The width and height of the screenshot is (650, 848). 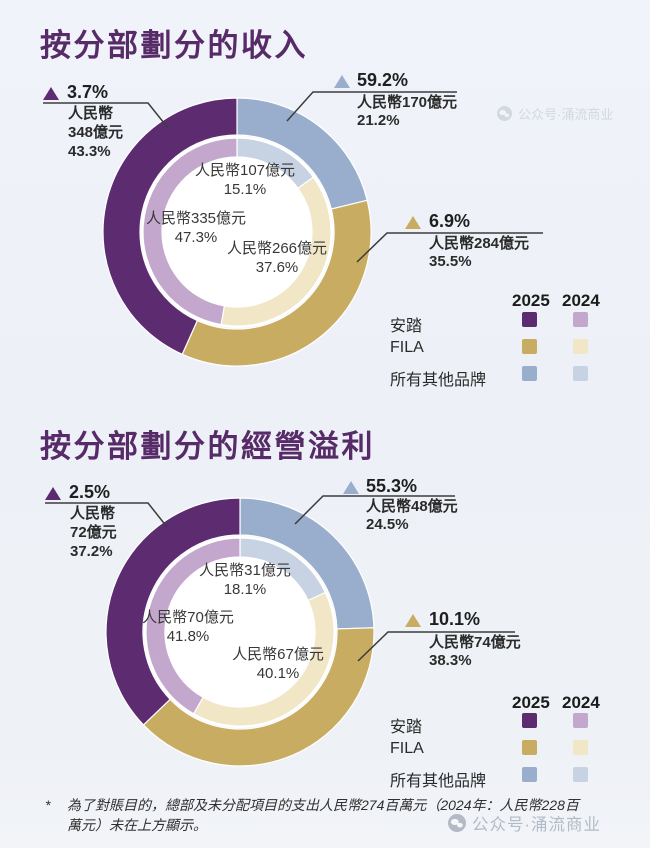 I want to click on revenue-other-2024-label: 人民幣107億元 15.1%, so click(x=245, y=180).